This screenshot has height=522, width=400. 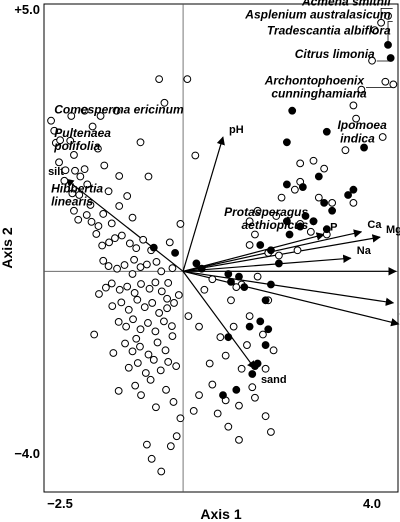 I want to click on y-axis-title: Axis 2, so click(x=7, y=247).